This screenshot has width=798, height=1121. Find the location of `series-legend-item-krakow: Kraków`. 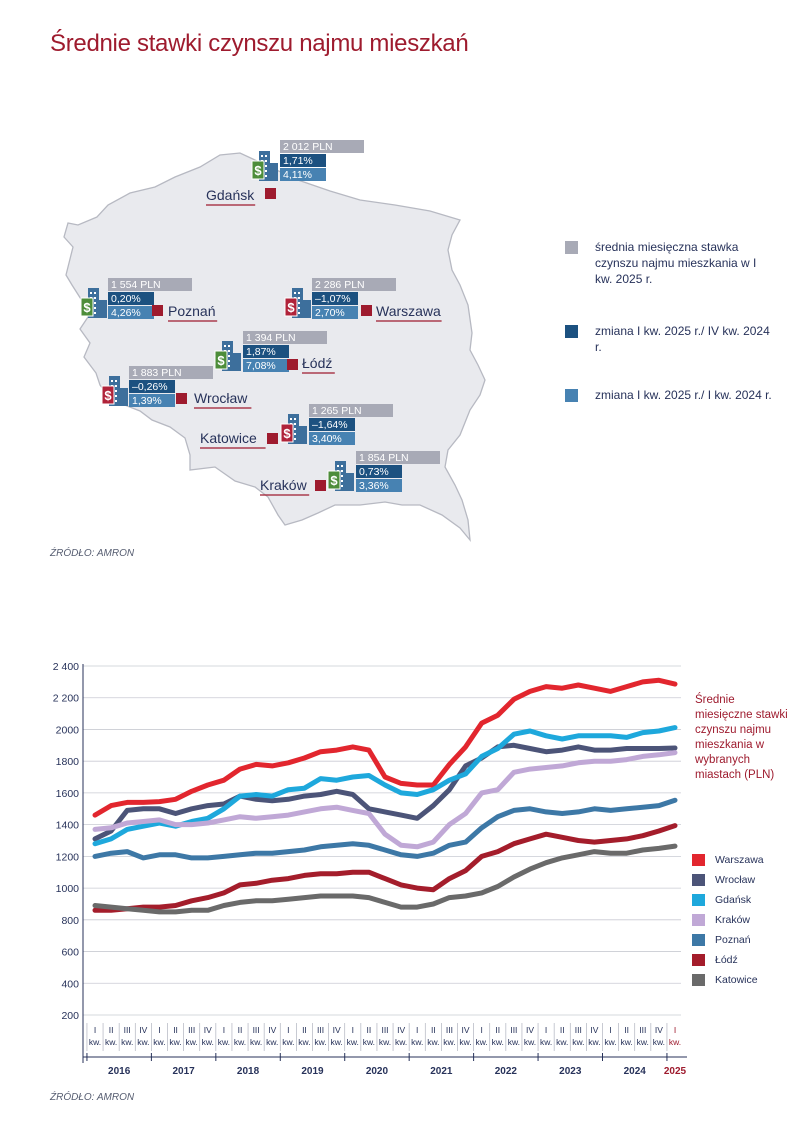

series-legend-item-krakow: Kraków is located at coordinates (728, 920).